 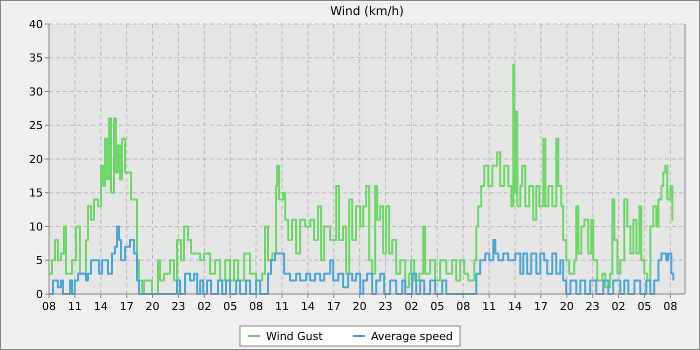 I want to click on y-tick-label: 0, so click(x=39, y=294).